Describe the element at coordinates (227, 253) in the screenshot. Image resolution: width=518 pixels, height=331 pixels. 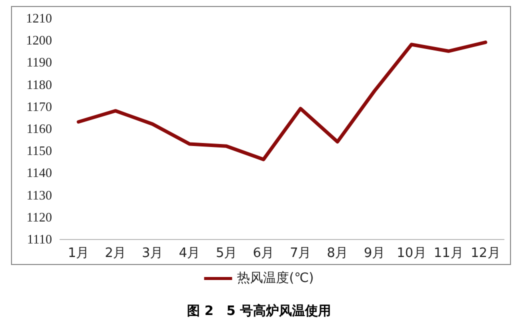
I see `x-tick-label: 5月` at that location.